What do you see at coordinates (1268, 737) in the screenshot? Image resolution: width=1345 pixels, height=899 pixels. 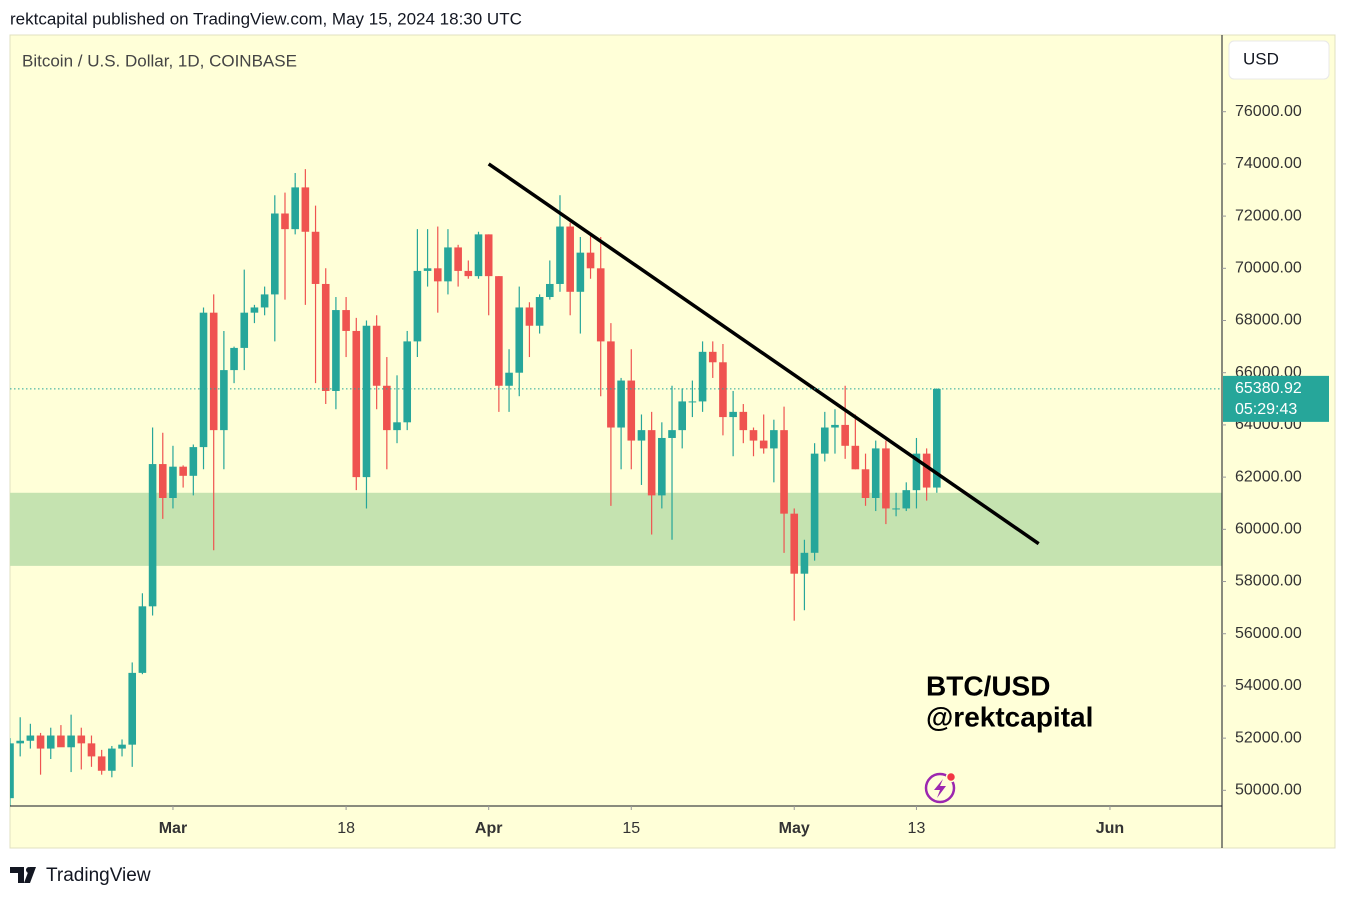 I see `y-tick-label: 52000.00` at bounding box center [1268, 737].